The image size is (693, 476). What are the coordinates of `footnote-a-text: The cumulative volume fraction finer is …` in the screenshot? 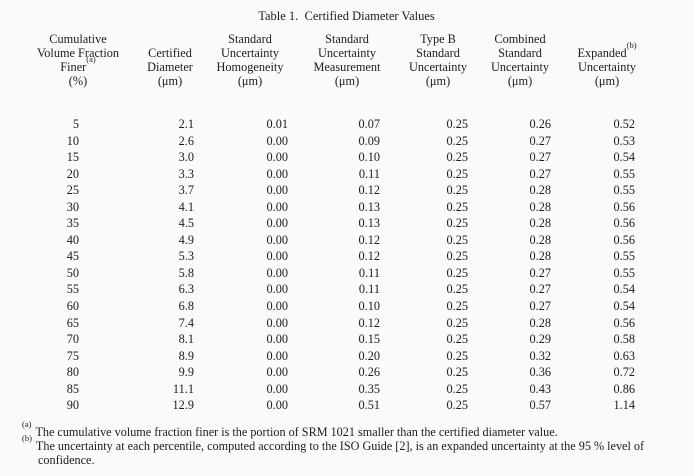 It's located at (296, 431).